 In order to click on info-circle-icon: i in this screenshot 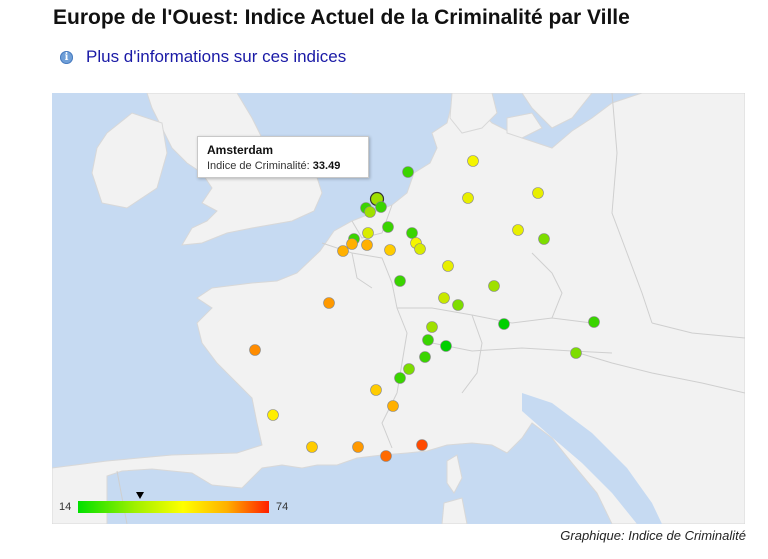, I will do `click(66, 57)`.